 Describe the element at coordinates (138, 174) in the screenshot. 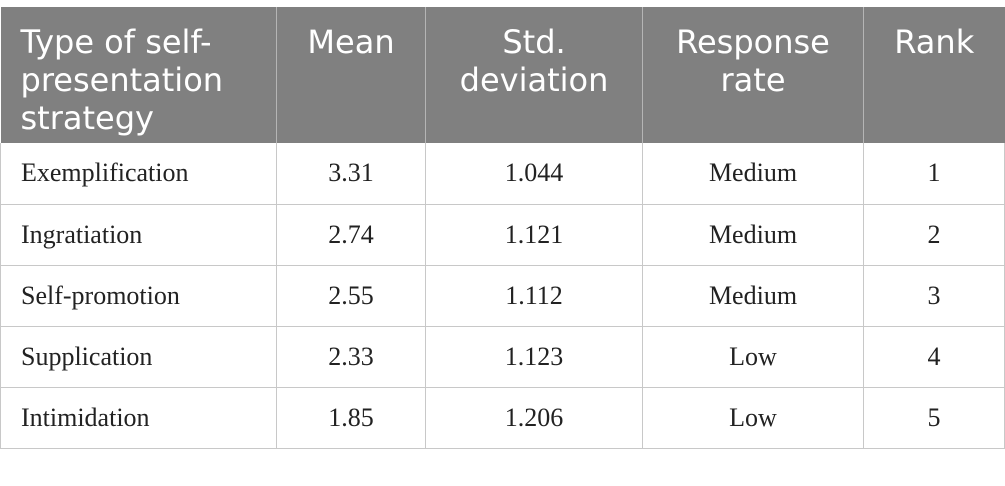

I see `cell-strategy: Exemplification` at that location.